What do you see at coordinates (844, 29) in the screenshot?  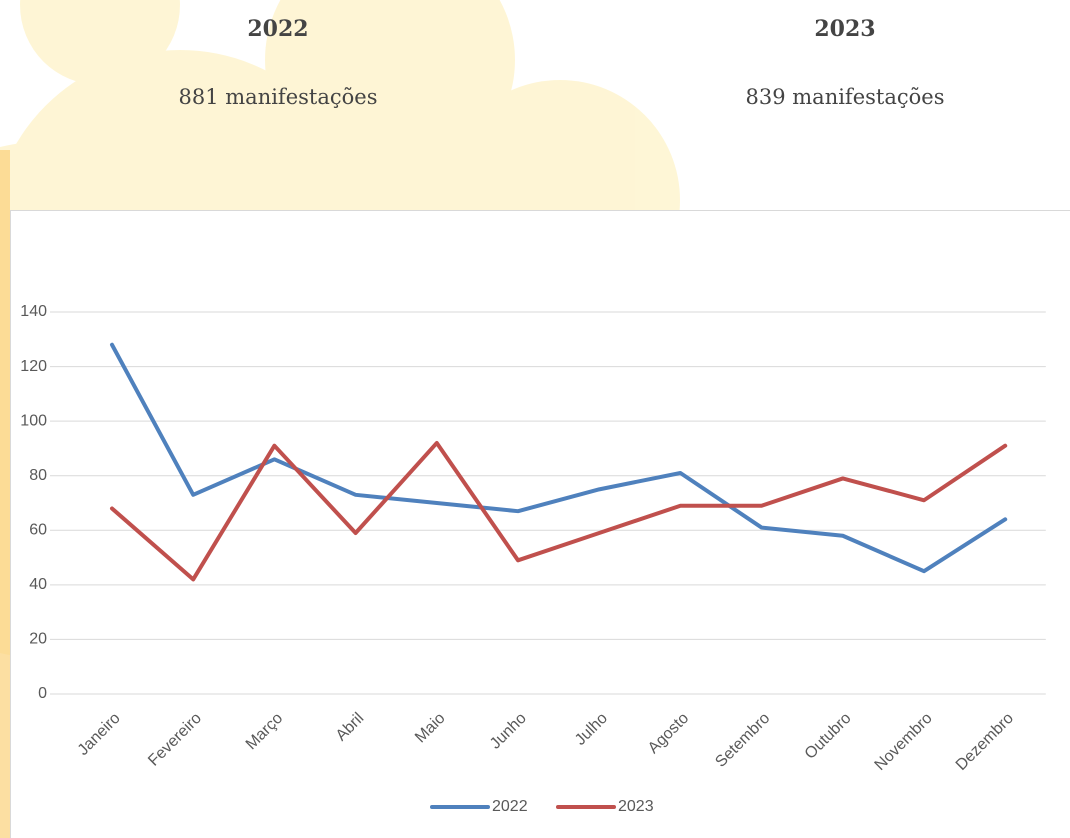 I see `header-year: 2023` at bounding box center [844, 29].